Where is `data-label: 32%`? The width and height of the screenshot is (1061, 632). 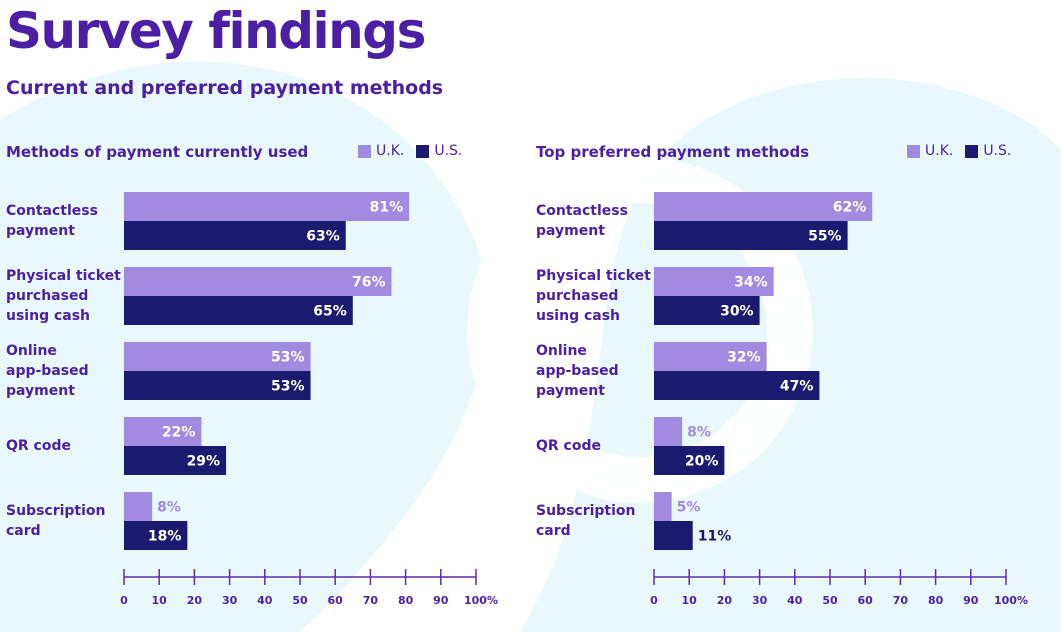
data-label: 32% is located at coordinates (744, 358).